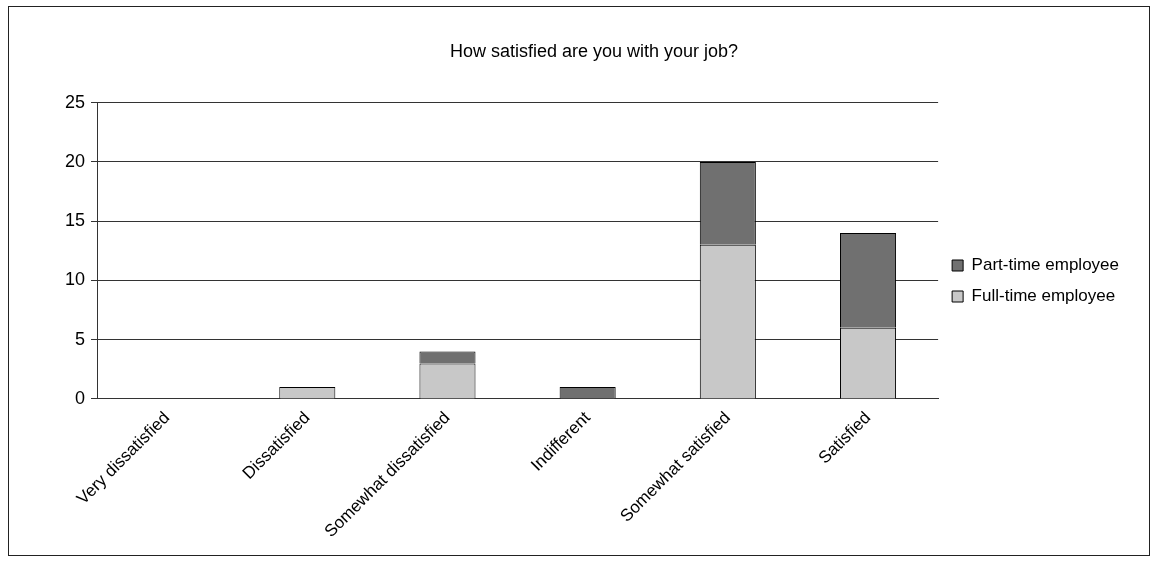  What do you see at coordinates (75, 279) in the screenshot?
I see `y-tick-label: 10` at bounding box center [75, 279].